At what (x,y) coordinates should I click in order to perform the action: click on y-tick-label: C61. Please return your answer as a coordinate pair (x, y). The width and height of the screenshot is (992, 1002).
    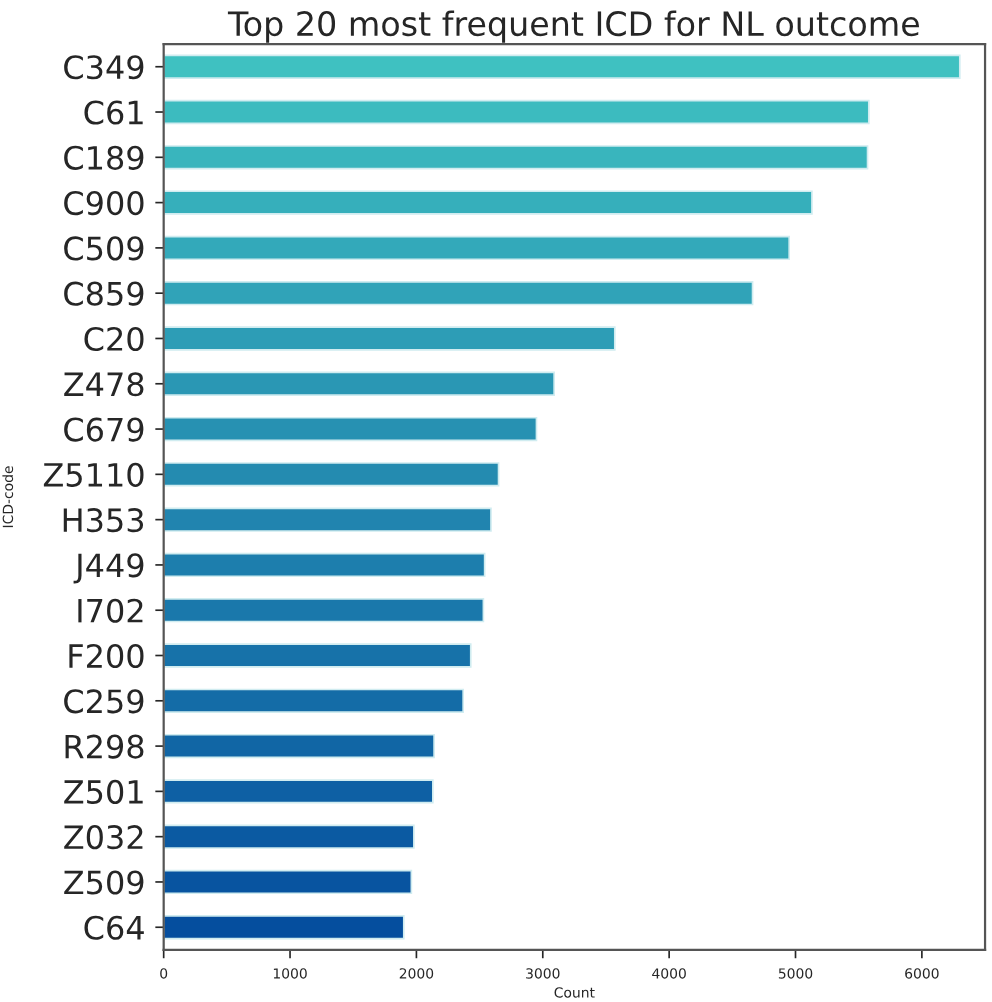
    Looking at the image, I should click on (113, 112).